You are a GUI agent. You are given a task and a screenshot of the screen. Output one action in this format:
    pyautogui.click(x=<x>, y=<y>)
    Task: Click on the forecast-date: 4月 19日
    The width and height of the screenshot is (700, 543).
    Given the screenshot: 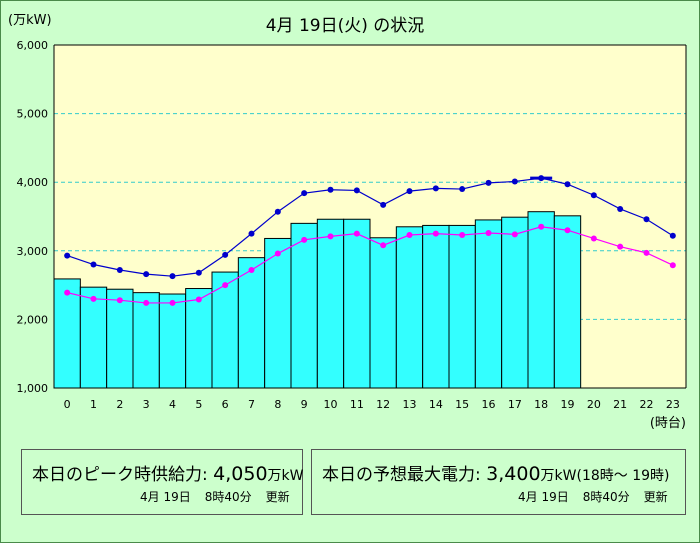 What is the action you would take?
    pyautogui.click(x=543, y=497)
    